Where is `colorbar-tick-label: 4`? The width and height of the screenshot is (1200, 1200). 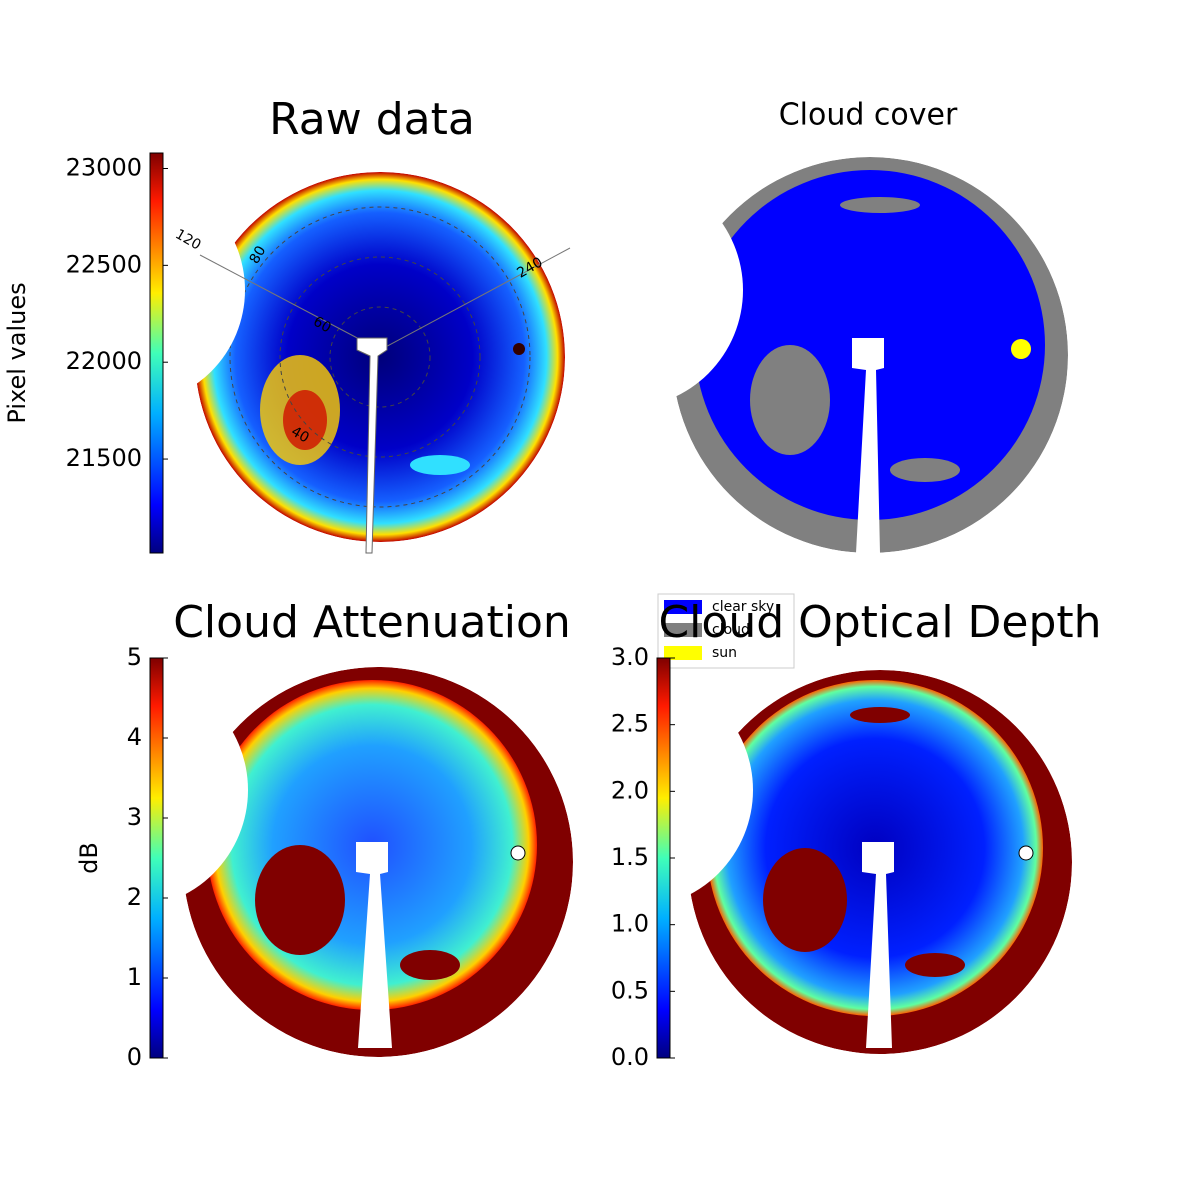
colorbar-tick-label: 4 is located at coordinates (134, 737).